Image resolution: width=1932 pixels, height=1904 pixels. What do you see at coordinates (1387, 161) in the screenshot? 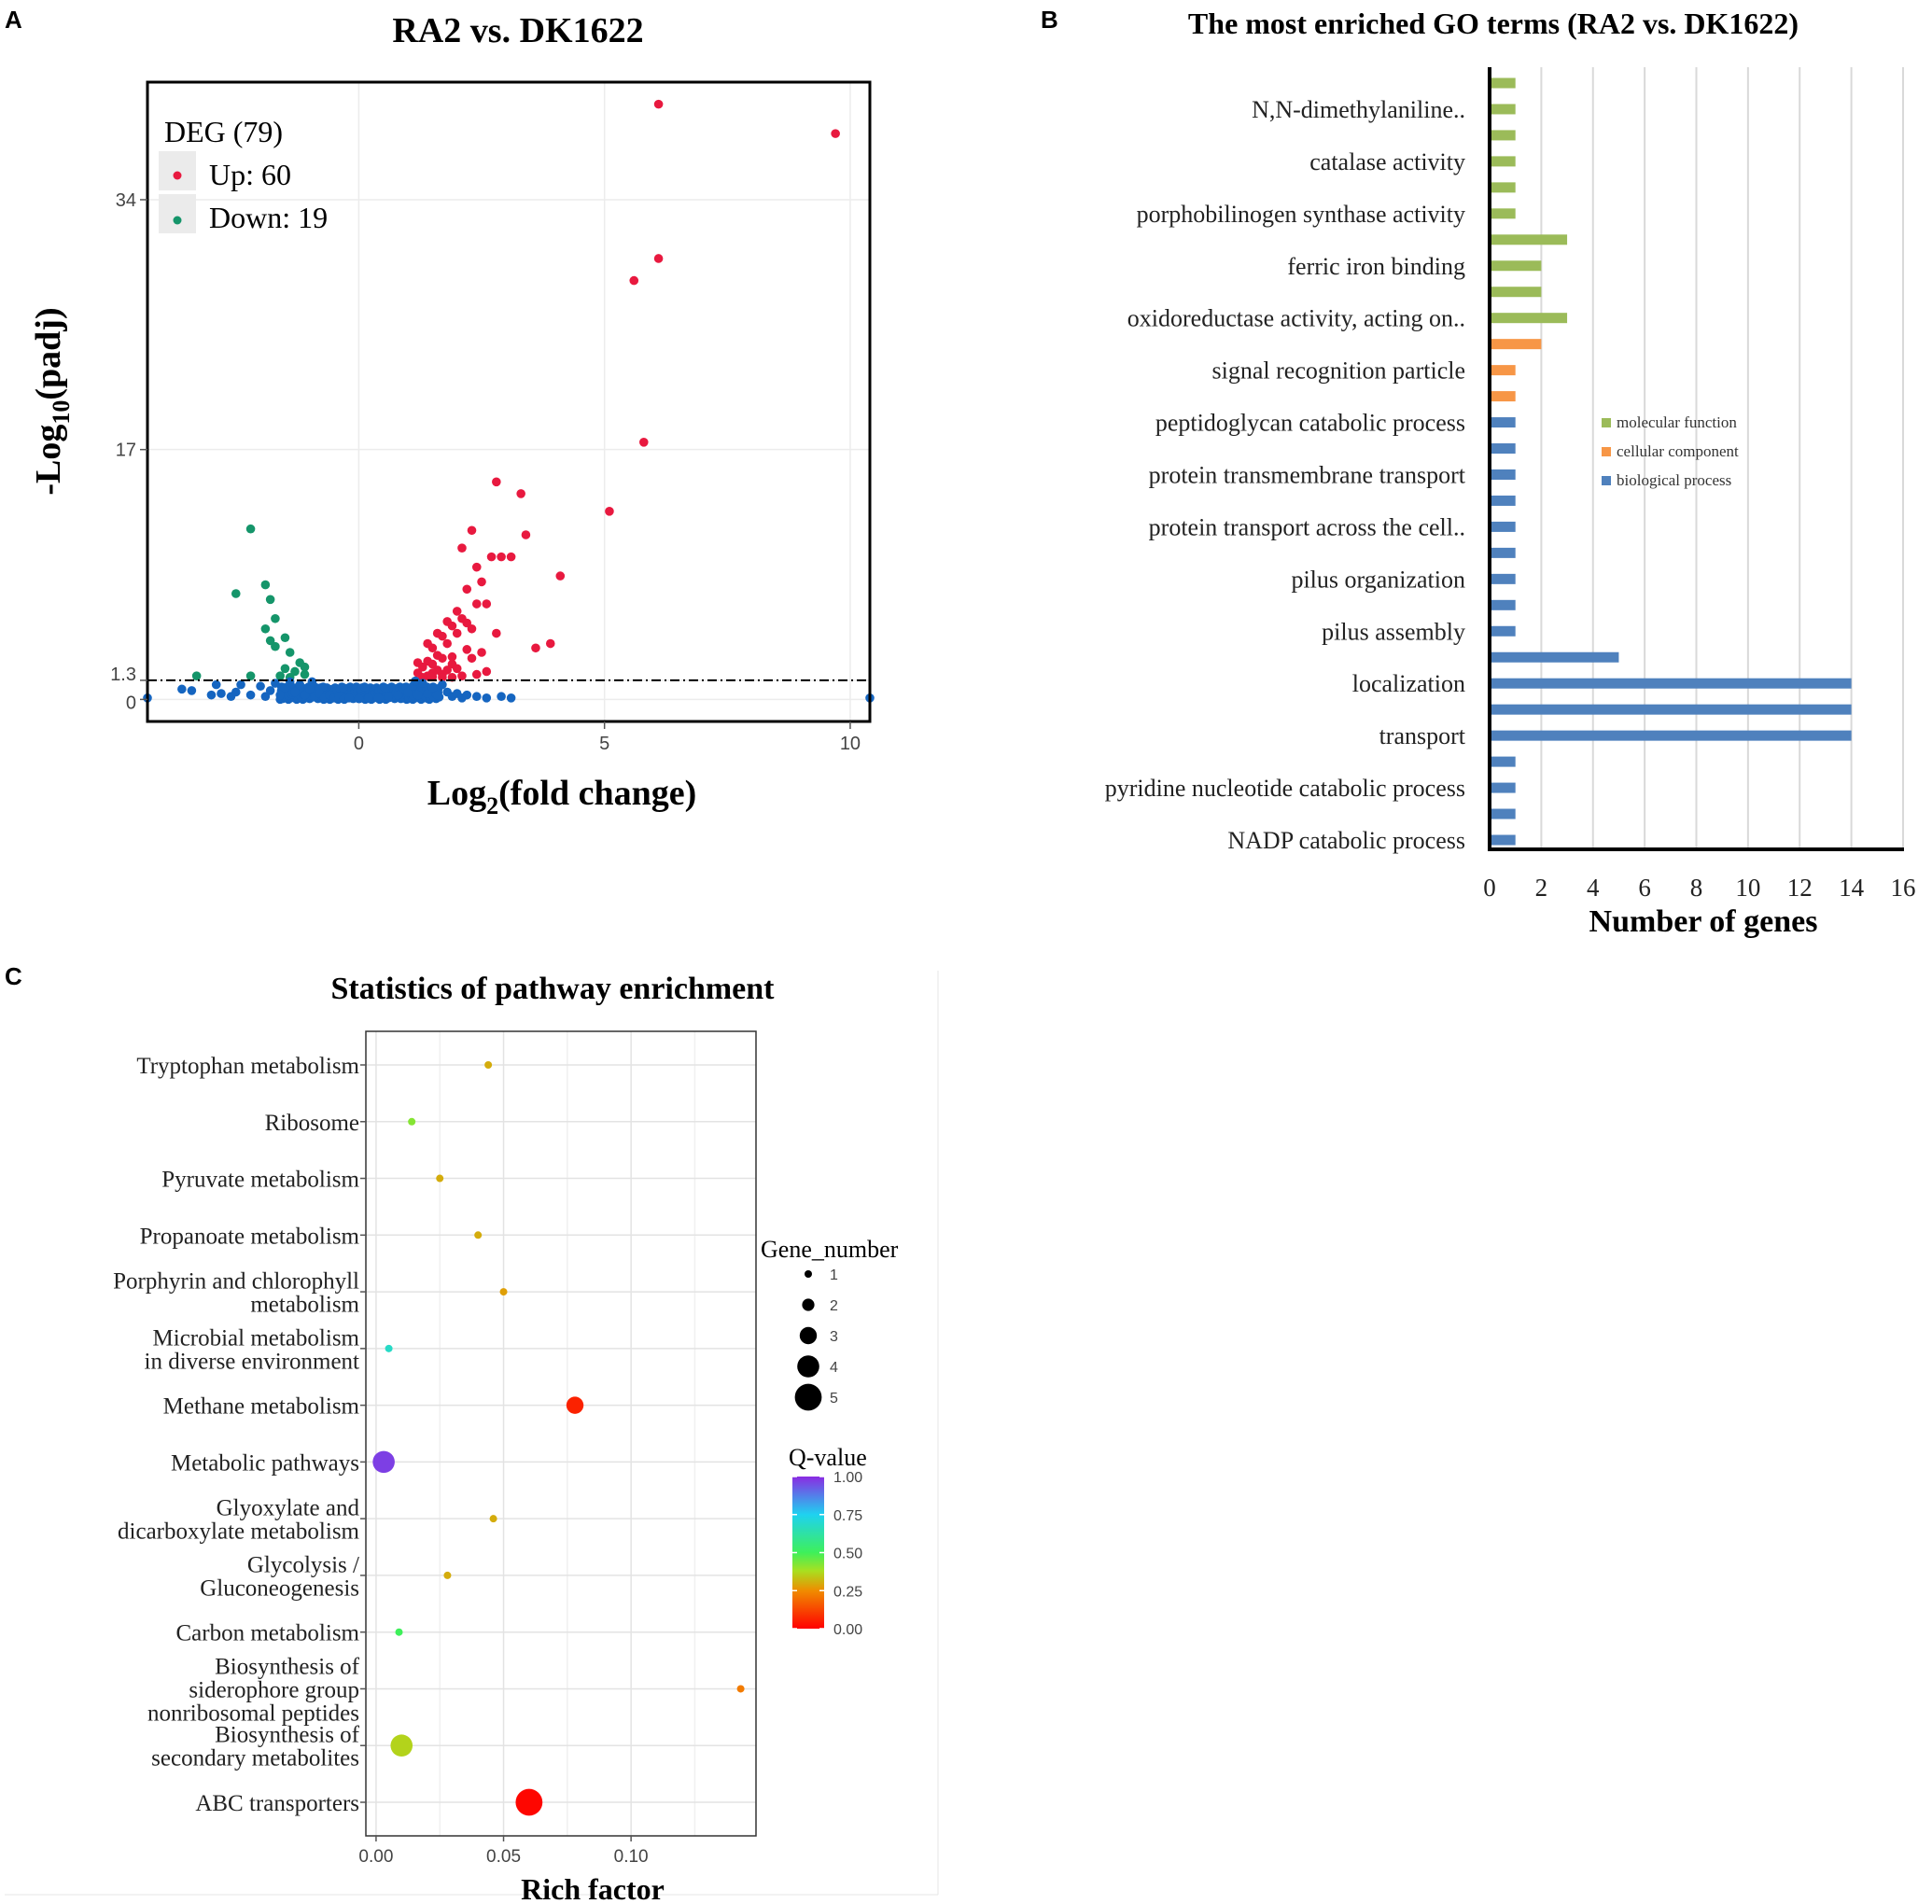
I see `go-category-label: catalase activity` at bounding box center [1387, 161].